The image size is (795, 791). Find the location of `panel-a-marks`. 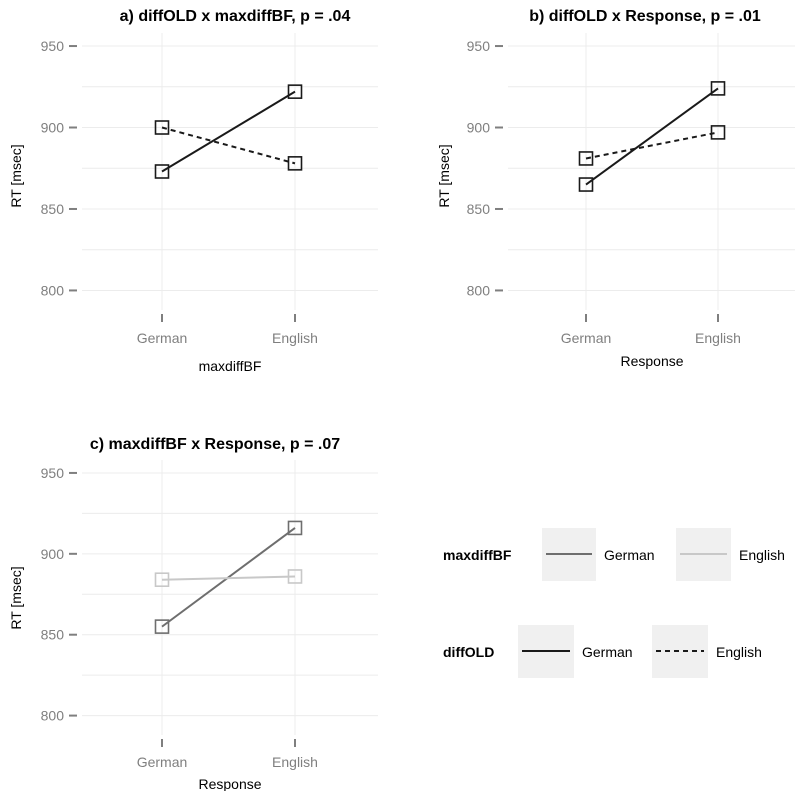

panel-a-marks is located at coordinates (228, 131).